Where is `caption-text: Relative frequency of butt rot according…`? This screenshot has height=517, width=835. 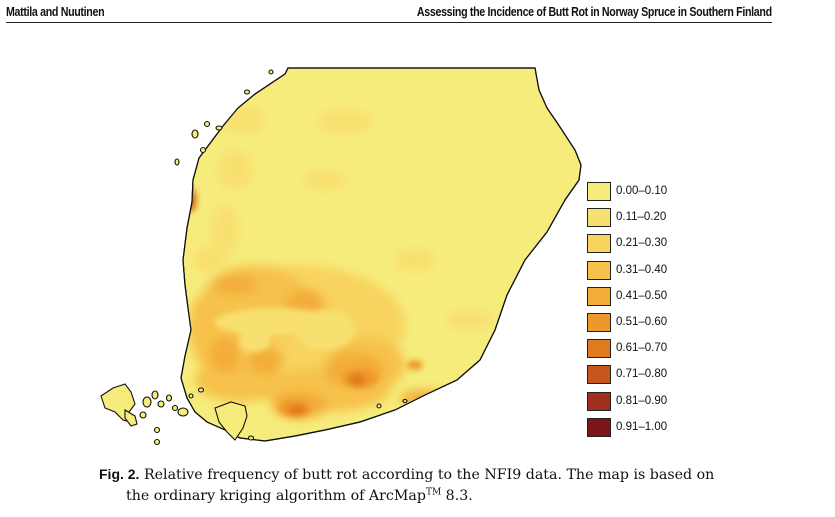 caption-text: Relative frequency of butt rot according… is located at coordinates (429, 475).